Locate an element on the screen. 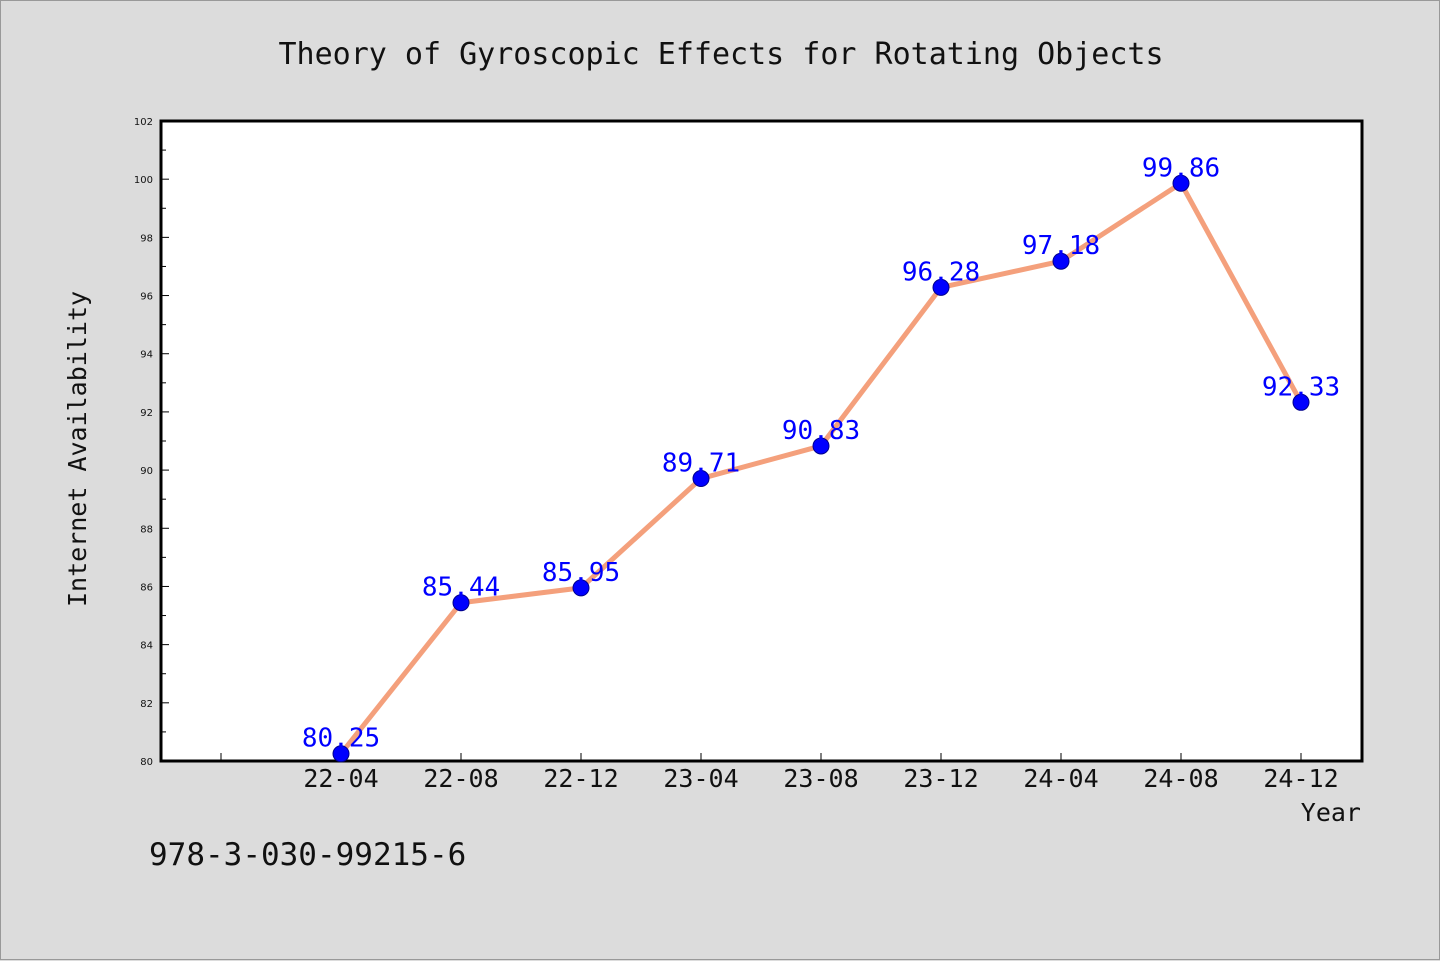  data-label: 96.28 is located at coordinates (941, 272).